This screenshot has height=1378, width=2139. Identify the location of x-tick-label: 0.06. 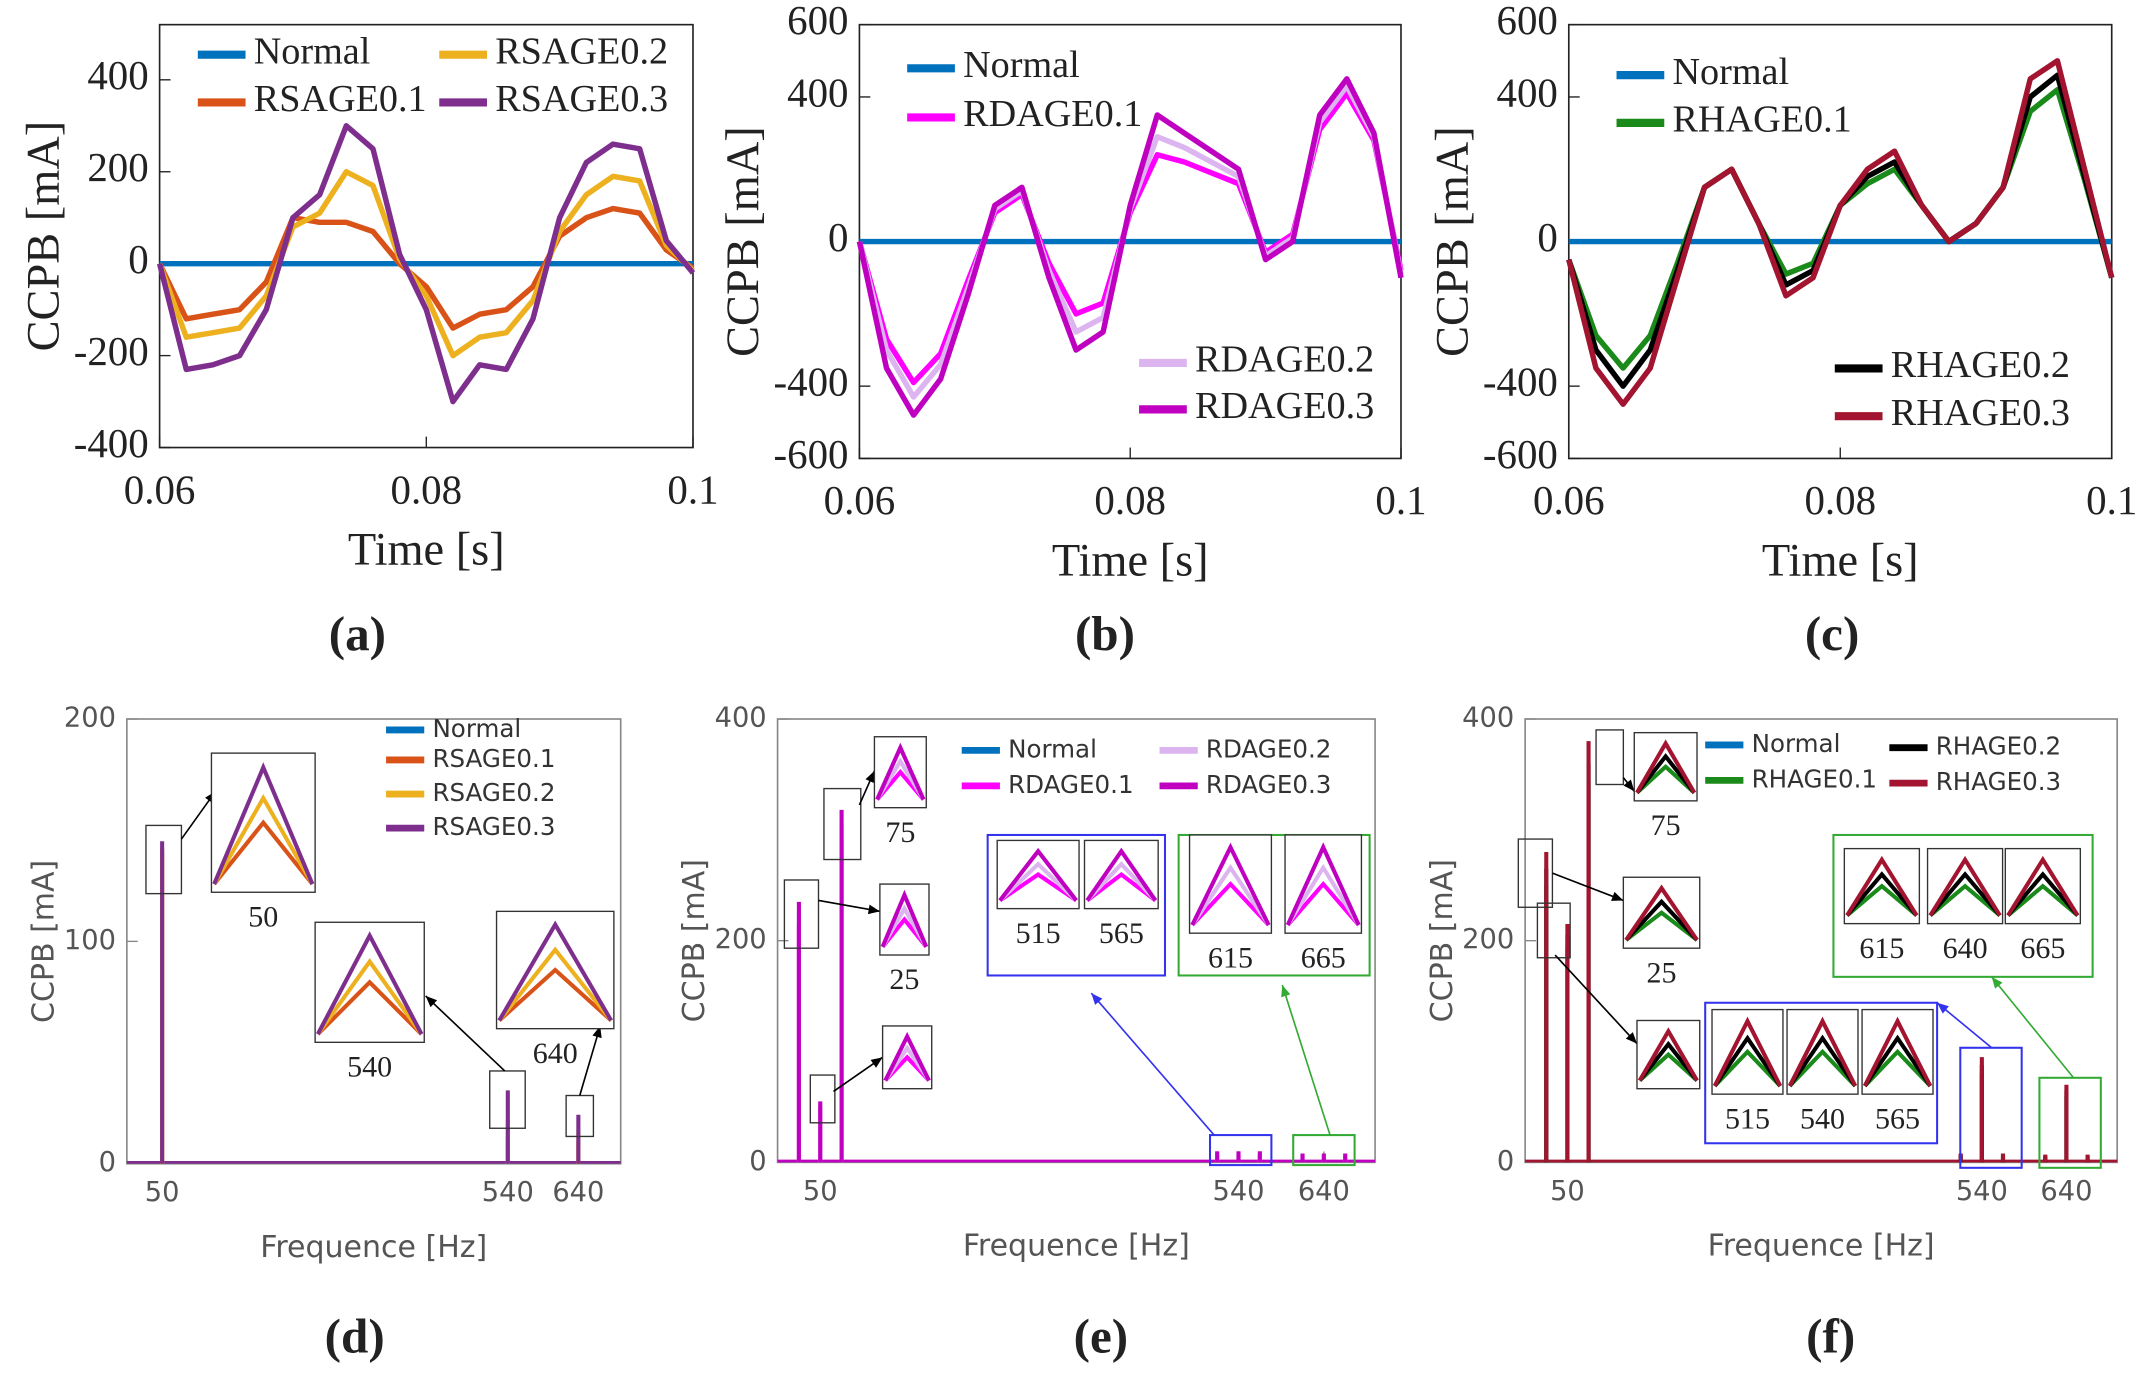
(1569, 500).